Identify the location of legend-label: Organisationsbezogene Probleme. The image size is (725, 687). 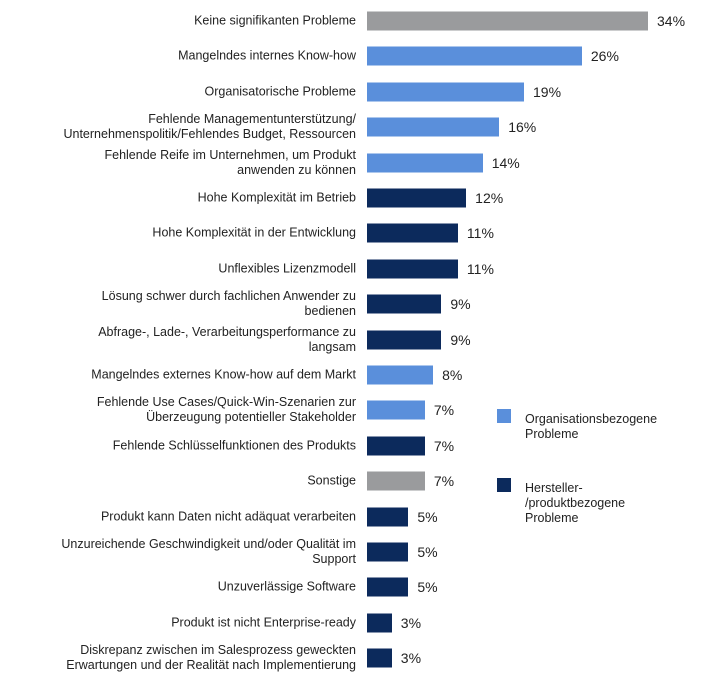
(591, 426).